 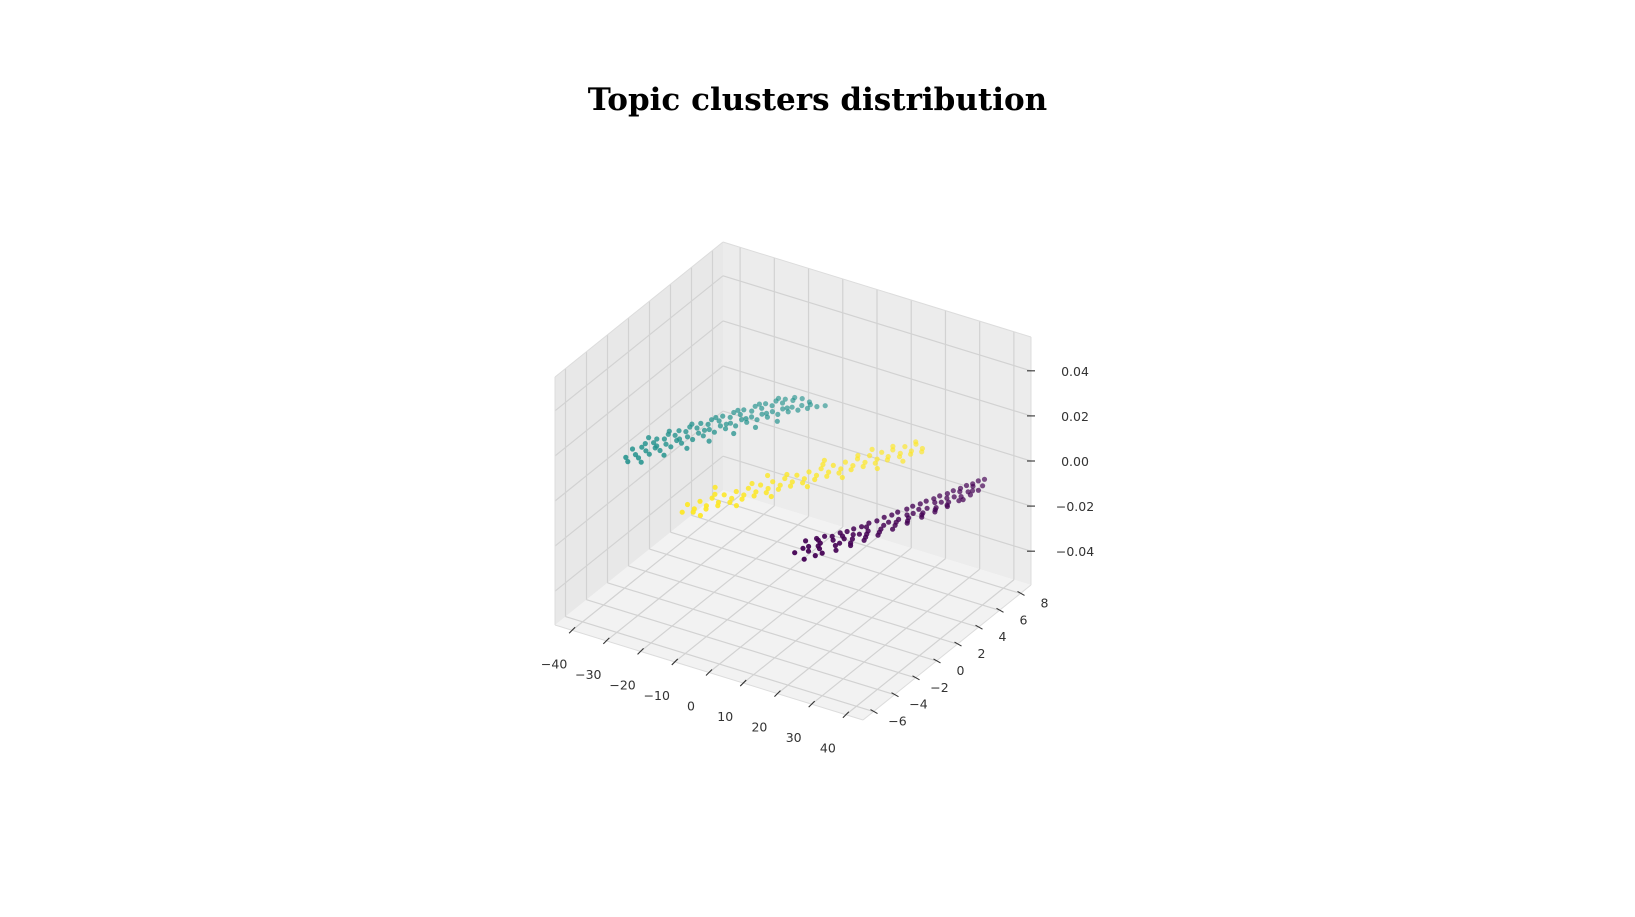 What do you see at coordinates (805, 478) in the screenshot?
I see `data-points` at bounding box center [805, 478].